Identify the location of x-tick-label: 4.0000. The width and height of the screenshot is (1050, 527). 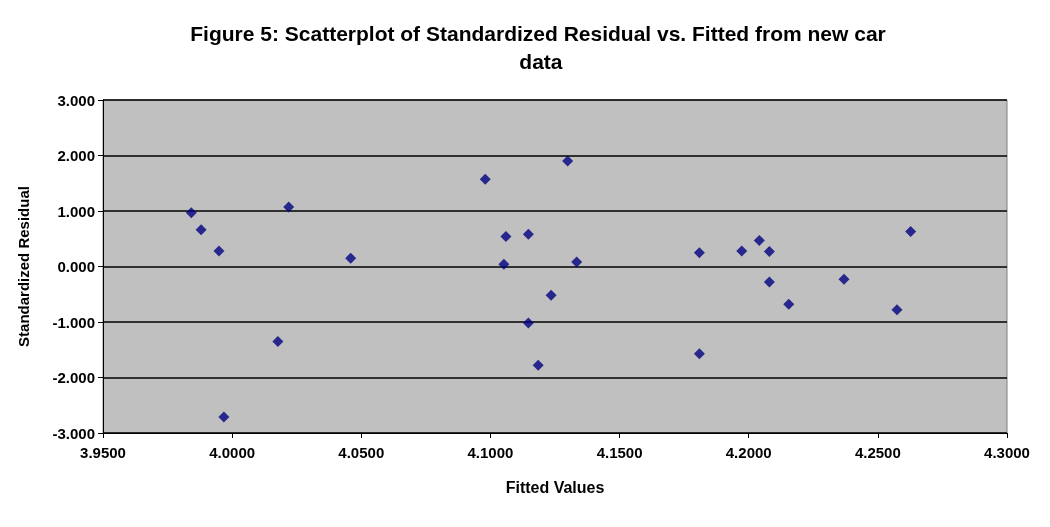
(232, 452).